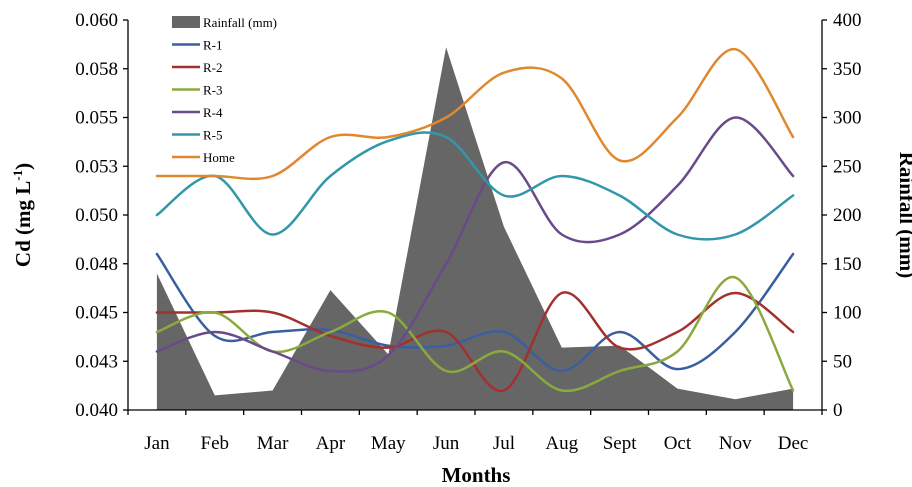 This screenshot has height=487, width=912. I want to click on y-tick-label: 0.043, so click(96, 361).